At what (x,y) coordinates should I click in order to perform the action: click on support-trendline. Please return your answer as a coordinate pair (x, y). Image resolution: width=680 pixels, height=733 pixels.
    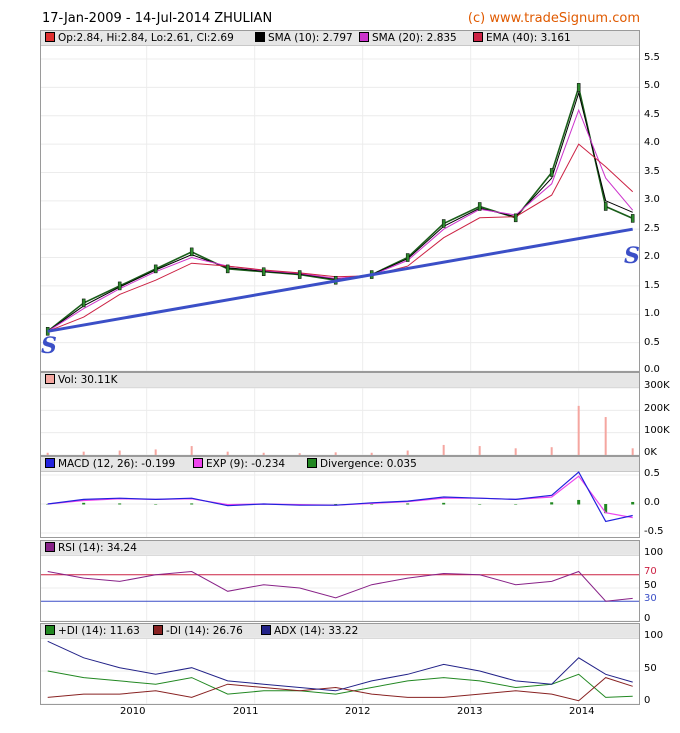
    Looking at the image, I should click on (340, 280).